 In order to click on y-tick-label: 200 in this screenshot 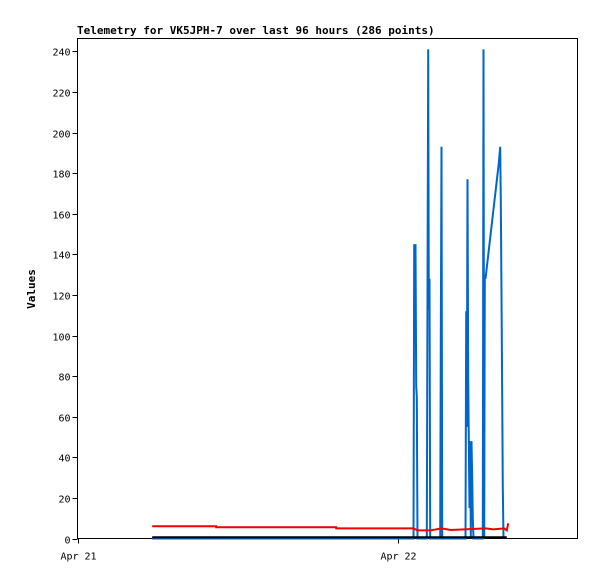, I will do `click(61, 135)`.